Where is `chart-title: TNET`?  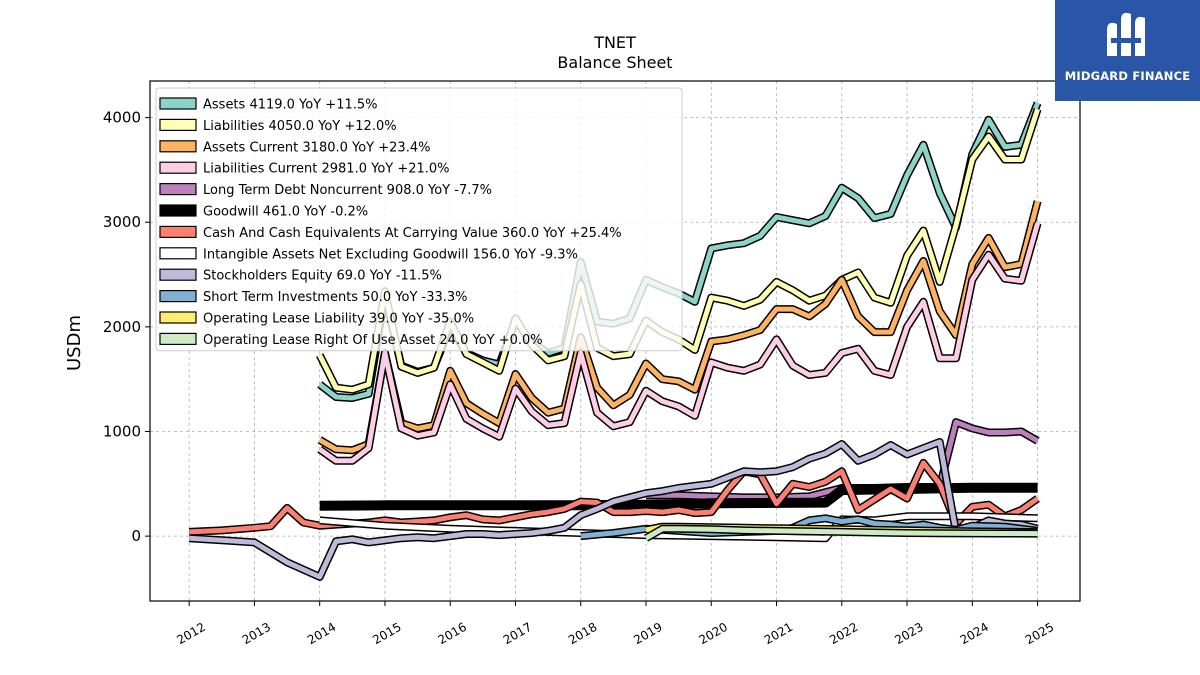 chart-title: TNET is located at coordinates (614, 42).